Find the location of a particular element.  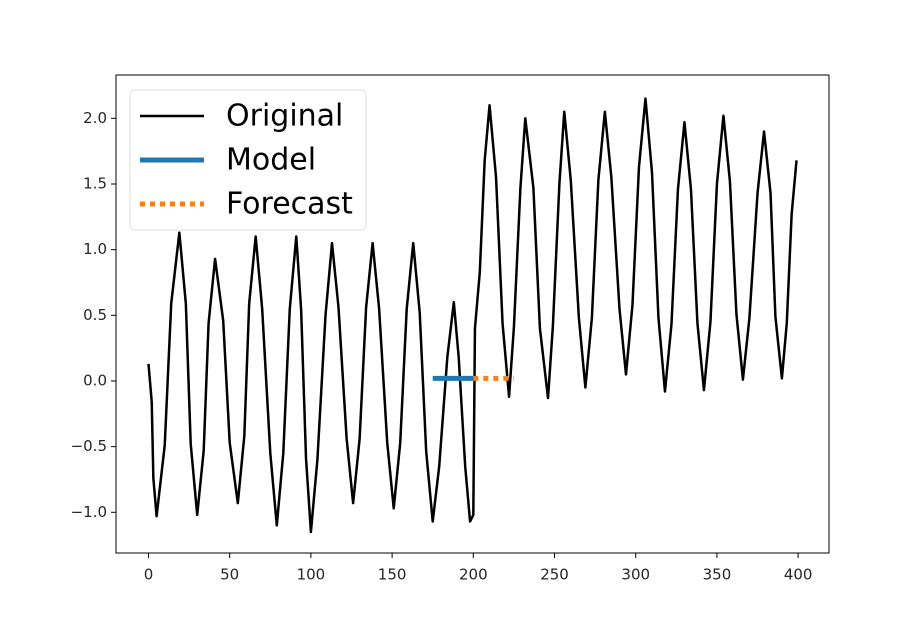

legend-label: Model is located at coordinates (271, 160).